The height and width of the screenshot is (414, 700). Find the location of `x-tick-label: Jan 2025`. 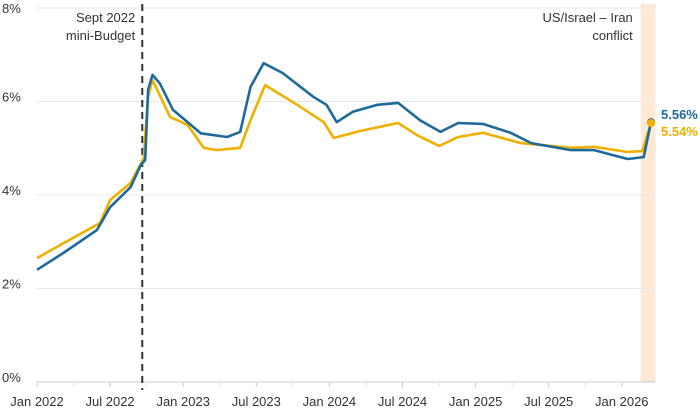

x-tick-label: Jan 2025 is located at coordinates (476, 401).